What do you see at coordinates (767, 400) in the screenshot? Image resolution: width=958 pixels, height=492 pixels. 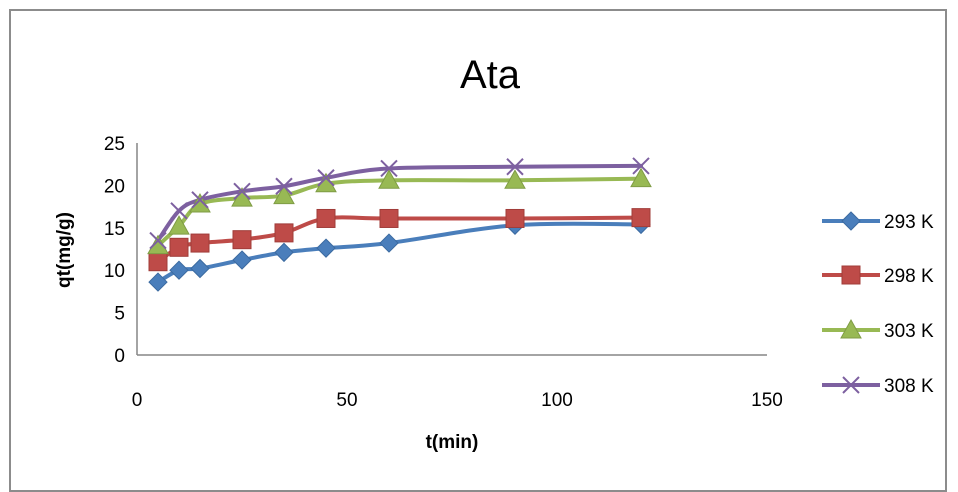 I see `x-tick-label: 150` at bounding box center [767, 400].